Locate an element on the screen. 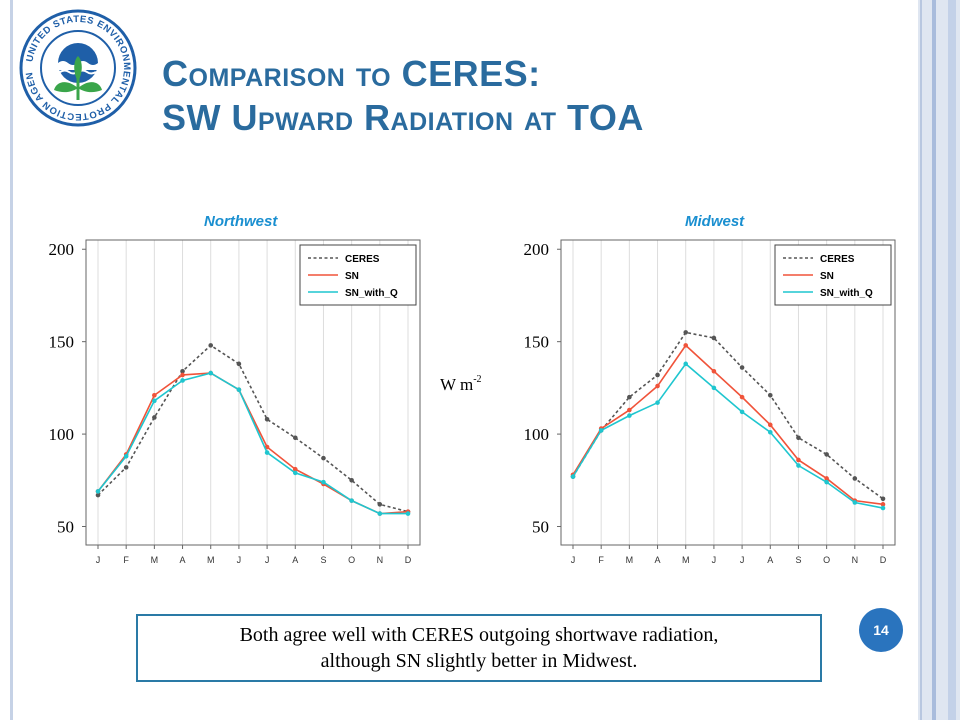  y-tick-label: 100 is located at coordinates (537, 434).